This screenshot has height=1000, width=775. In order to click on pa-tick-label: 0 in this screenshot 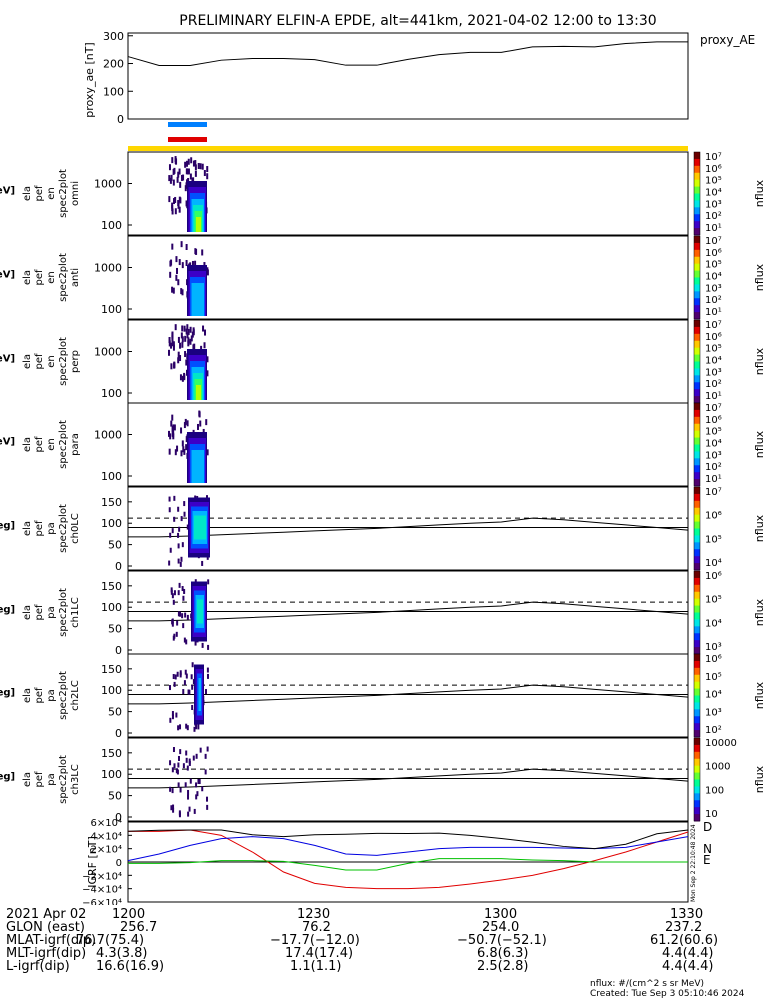, I will do `click(118, 733)`.